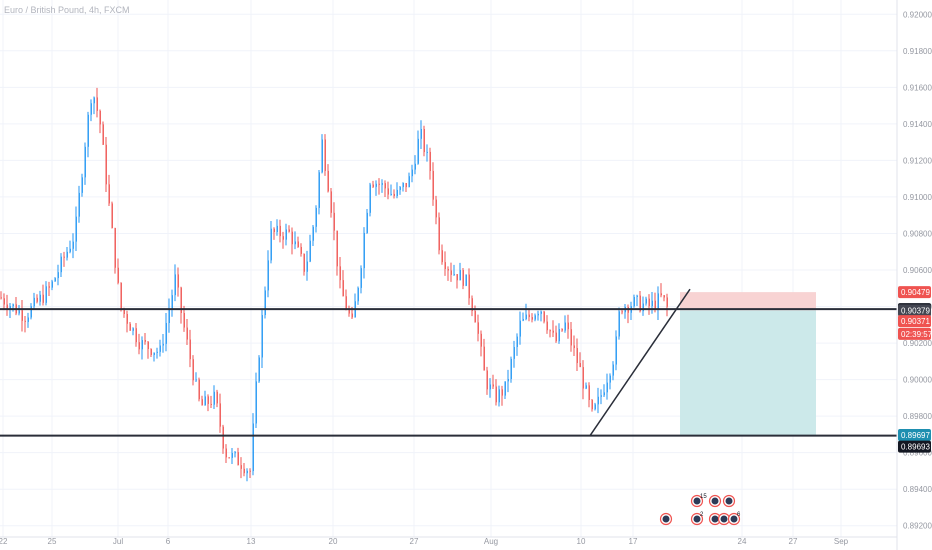 This screenshot has width=932, height=550. Describe the element at coordinates (168, 541) in the screenshot. I see `x-tick-label: 6` at that location.